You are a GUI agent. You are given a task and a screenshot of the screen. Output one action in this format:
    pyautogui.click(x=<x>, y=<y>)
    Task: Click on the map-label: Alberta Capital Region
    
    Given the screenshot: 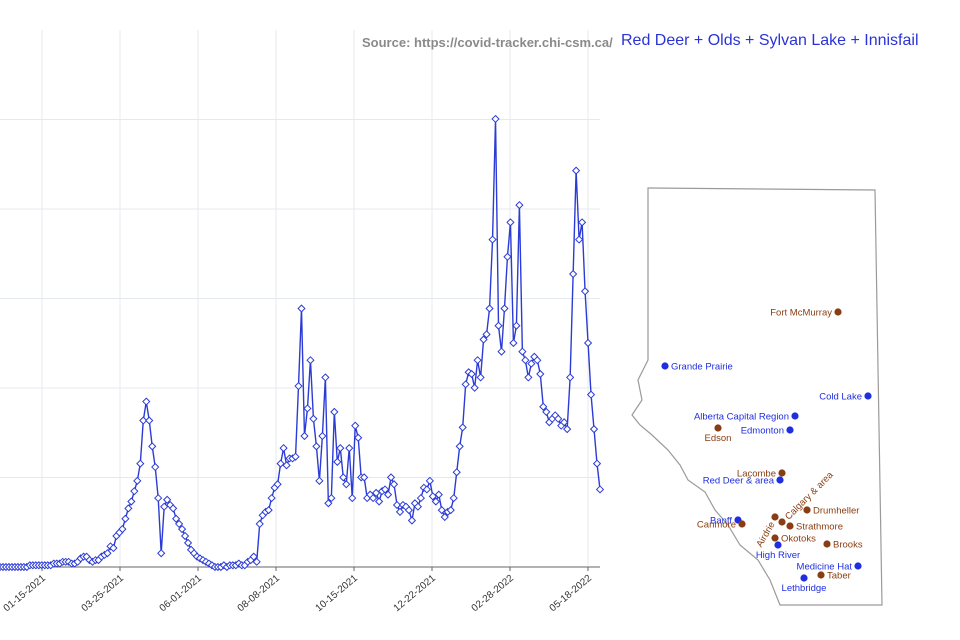 What is the action you would take?
    pyautogui.click(x=741, y=417)
    